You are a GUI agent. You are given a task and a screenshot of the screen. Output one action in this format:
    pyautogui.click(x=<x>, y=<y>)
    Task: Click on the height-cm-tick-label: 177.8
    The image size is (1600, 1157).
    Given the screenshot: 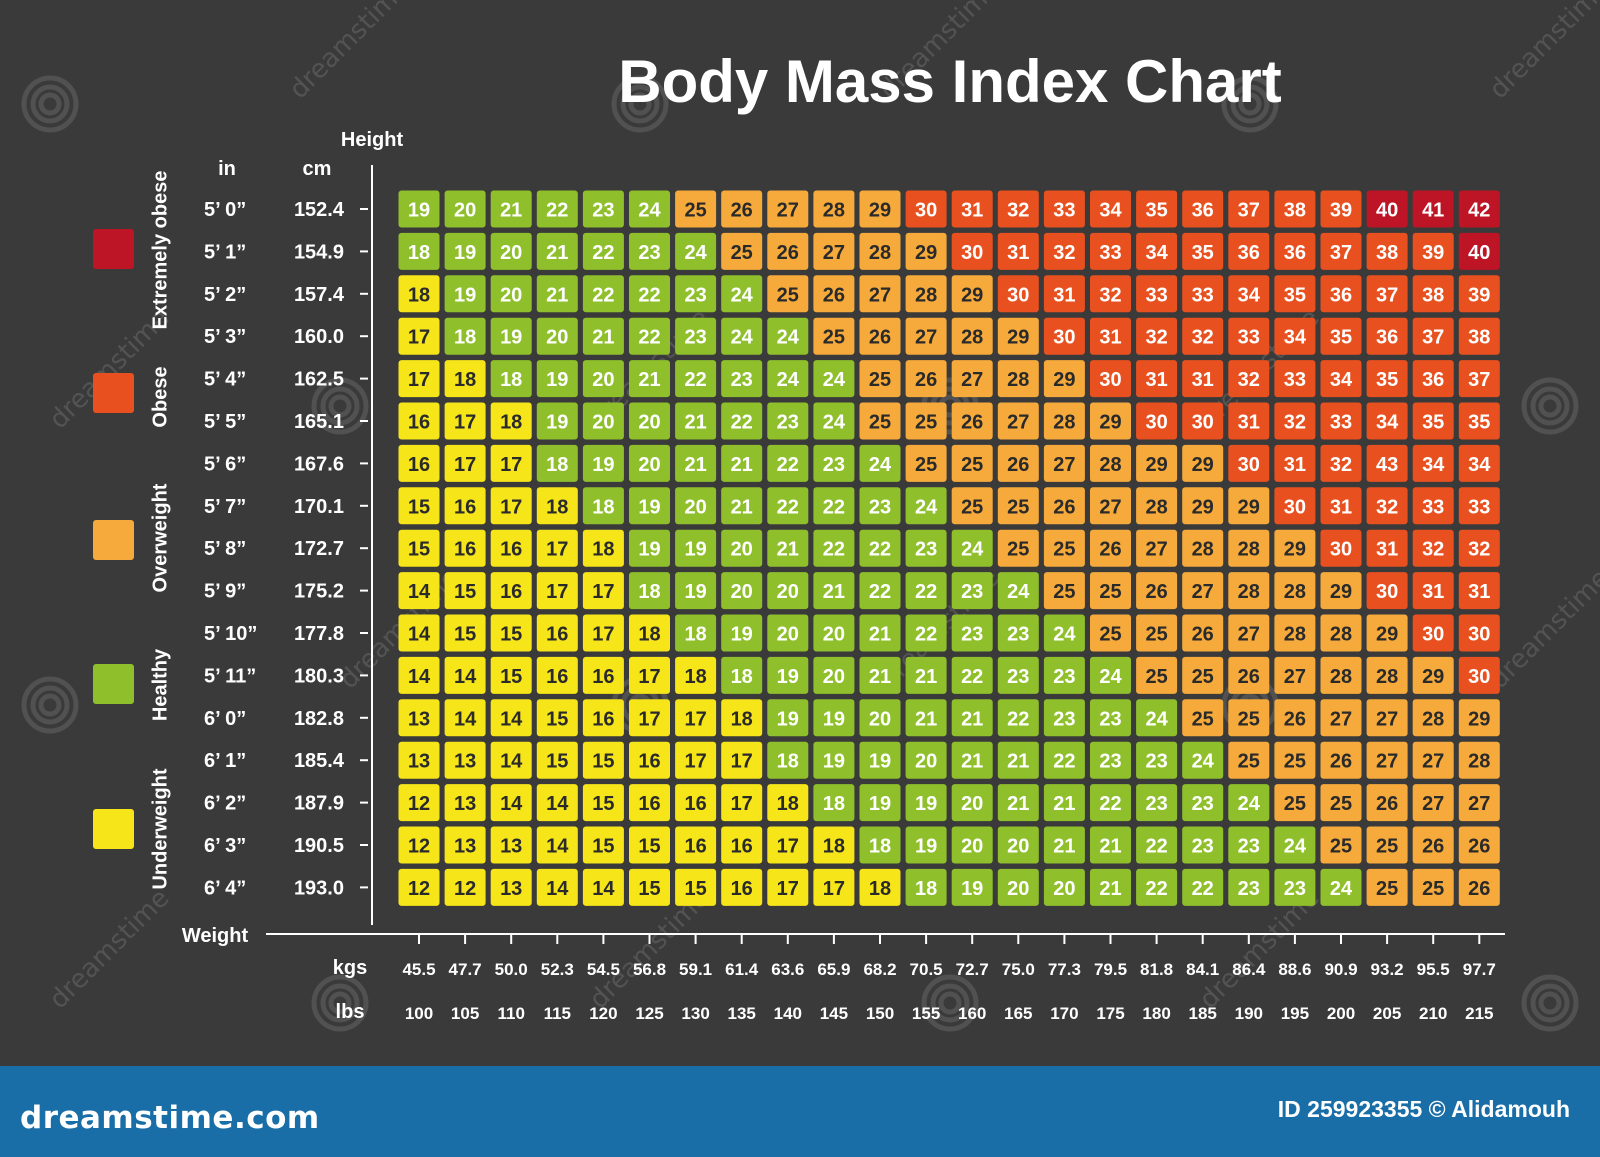 What is the action you would take?
    pyautogui.click(x=319, y=634)
    